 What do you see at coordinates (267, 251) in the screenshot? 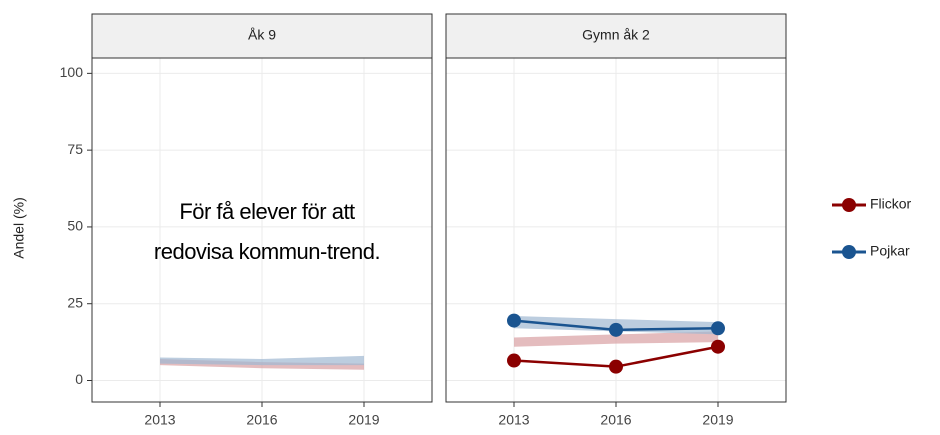
I see `annotation: redovisa kommun-trend.` at bounding box center [267, 251].